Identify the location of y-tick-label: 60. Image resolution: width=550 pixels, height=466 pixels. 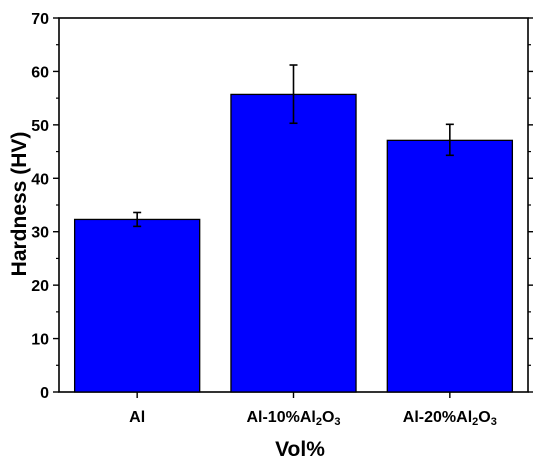
(40, 72).